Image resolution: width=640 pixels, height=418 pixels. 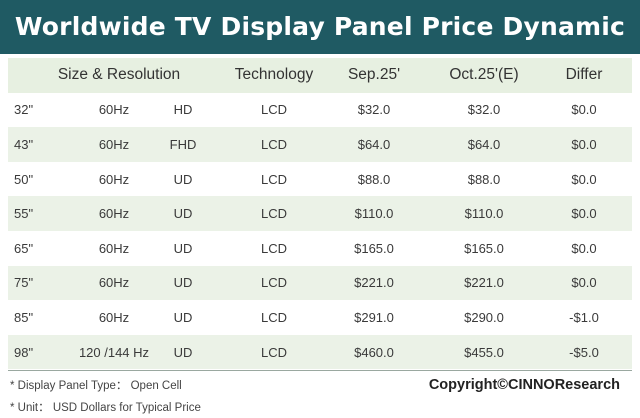 I want to click on page-title: Worldwide TV Display Panel Price Dynamic, so click(x=320, y=26).